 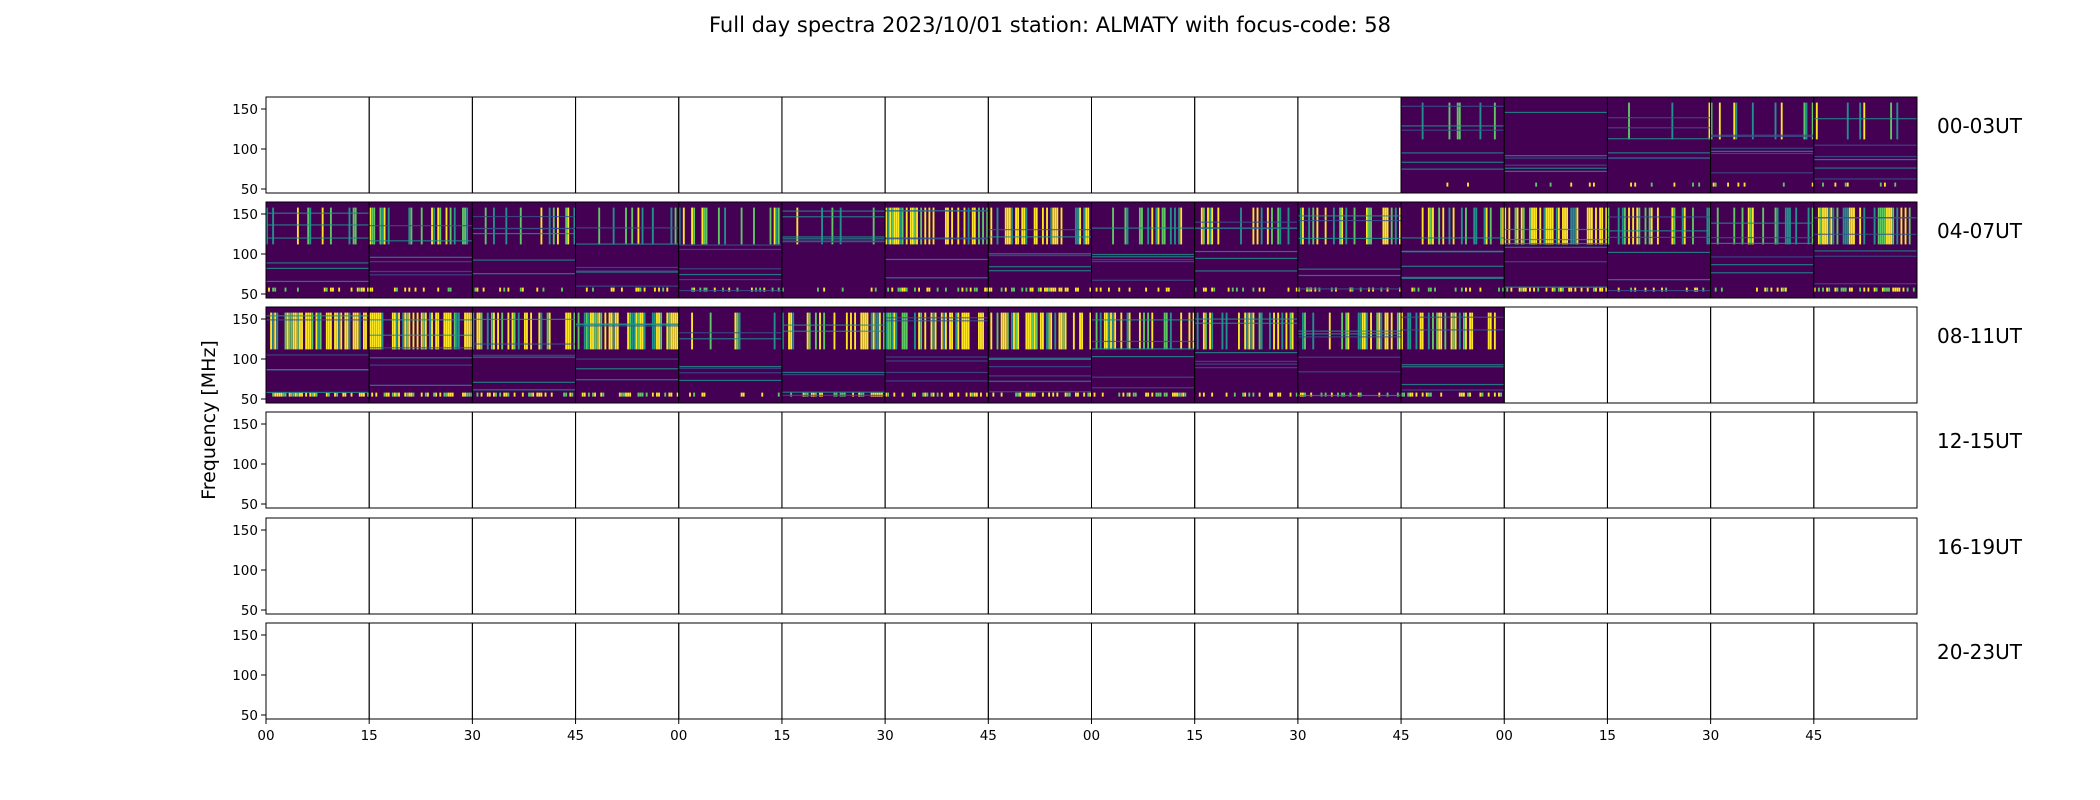 I want to click on x-tick-label: 45, so click(x=575, y=736).